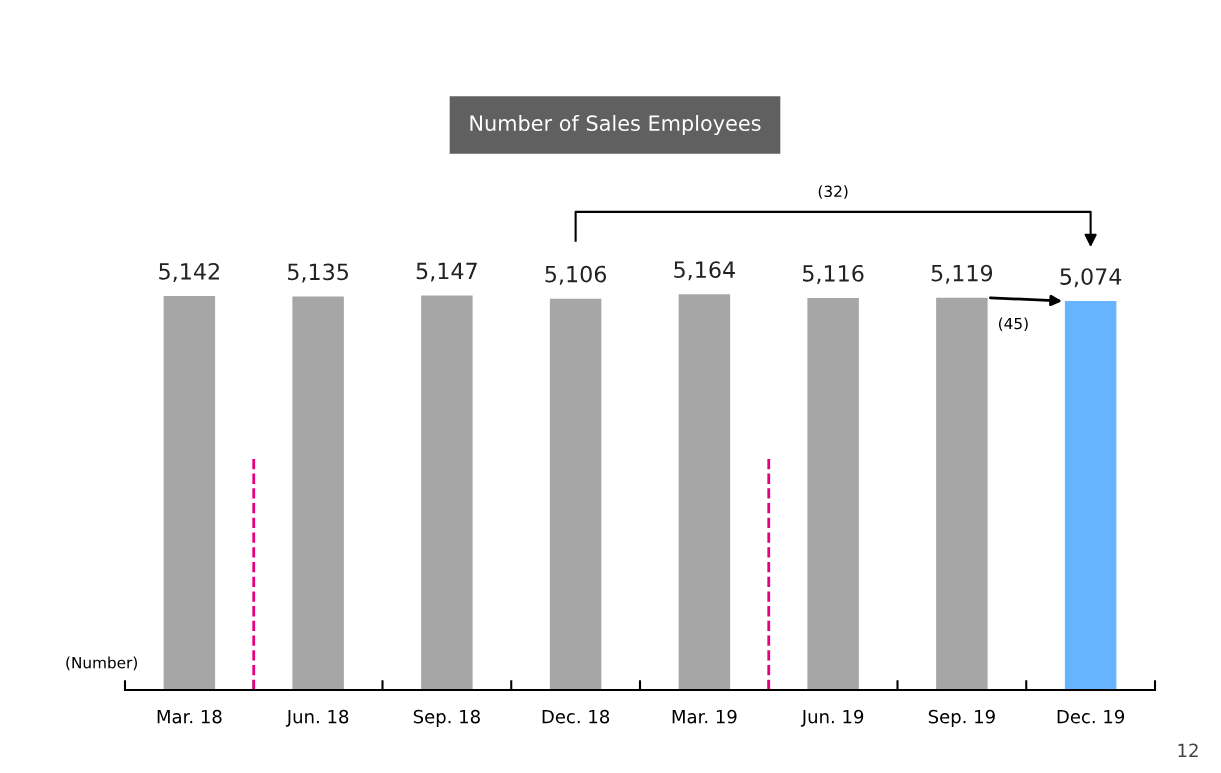 The width and height of the screenshot is (1221, 773). Describe the element at coordinates (833, 192) in the screenshot. I see `text: (32)` at that location.